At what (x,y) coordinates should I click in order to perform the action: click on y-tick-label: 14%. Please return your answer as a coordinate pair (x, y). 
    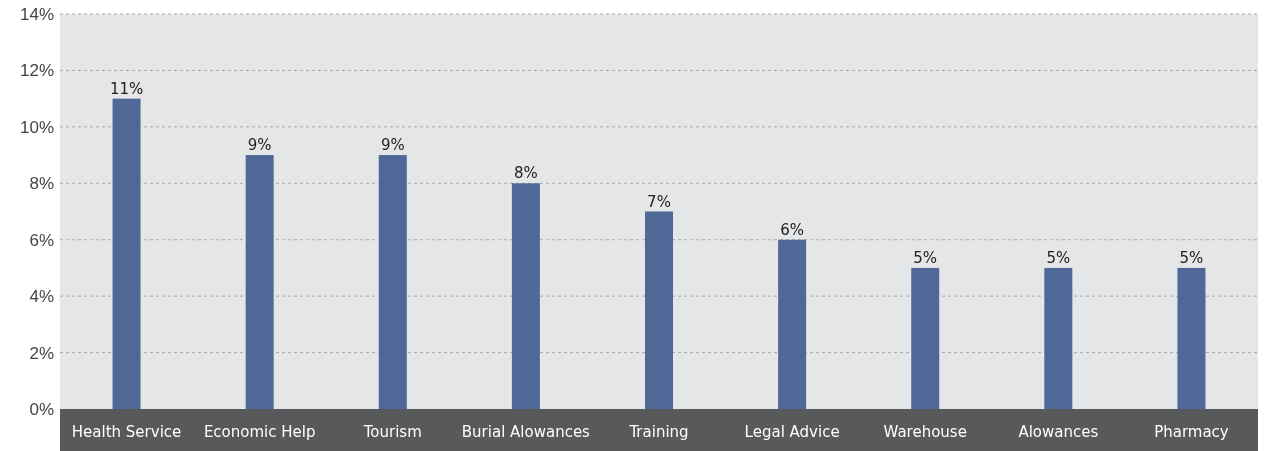
    Looking at the image, I should click on (36, 14).